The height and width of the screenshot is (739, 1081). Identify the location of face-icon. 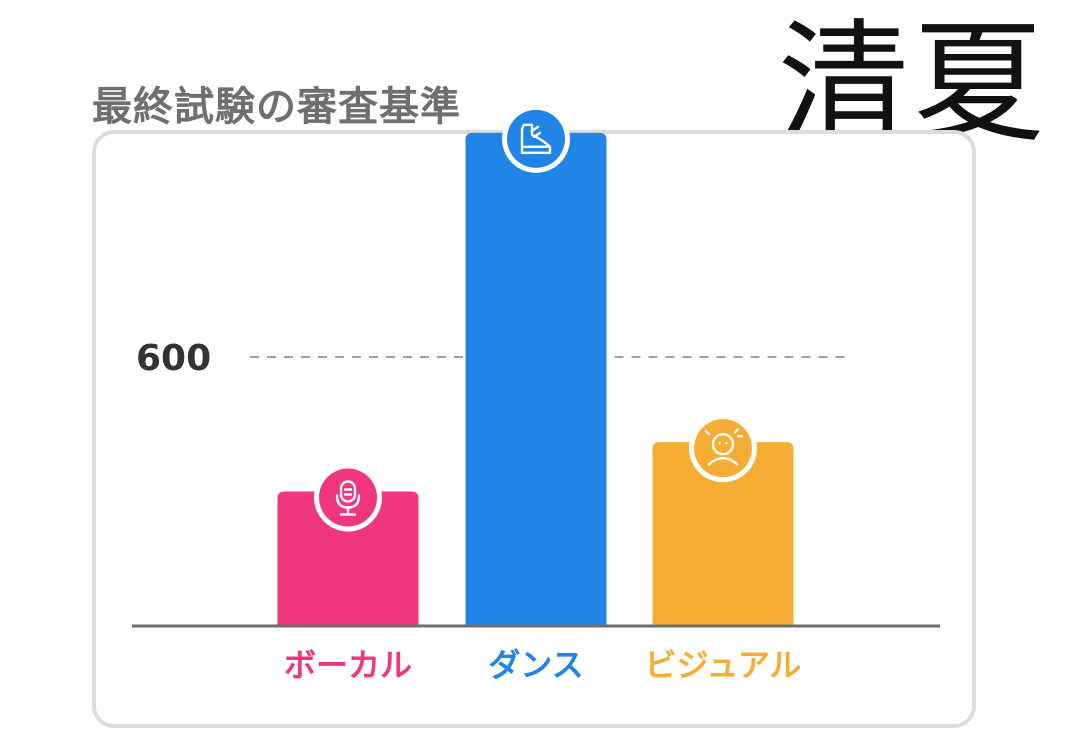
(723, 448).